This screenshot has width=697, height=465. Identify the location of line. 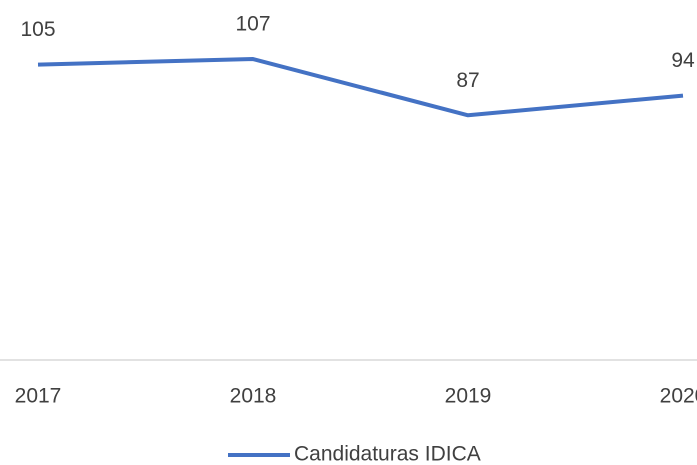
(360, 87).